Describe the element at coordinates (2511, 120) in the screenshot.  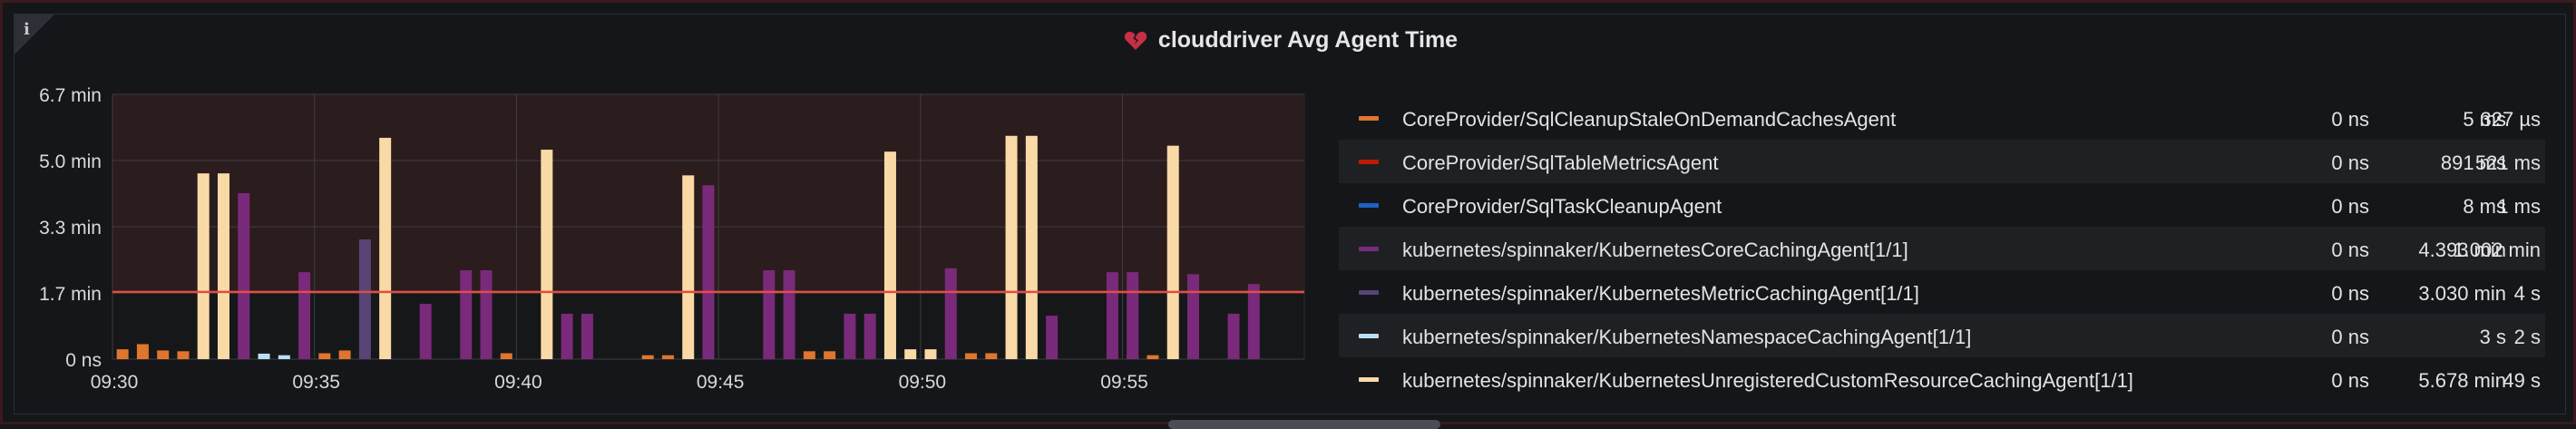
I see `legend-avg-value: 327 µs` at that location.